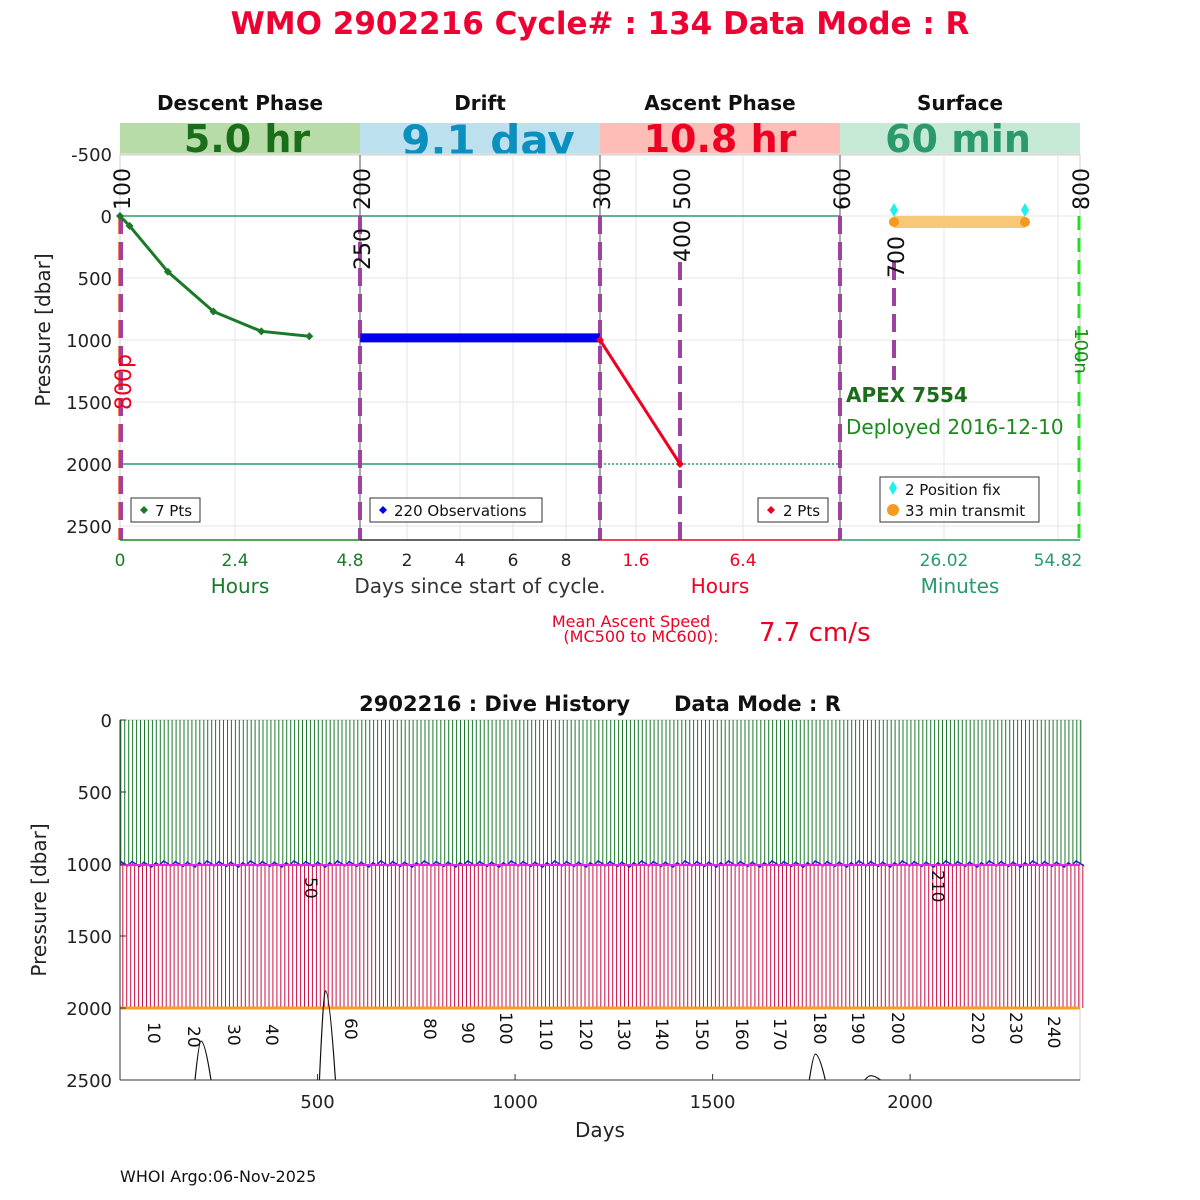  What do you see at coordinates (480, 103) in the screenshot?
I see `phase-name-drift: Drift` at bounding box center [480, 103].